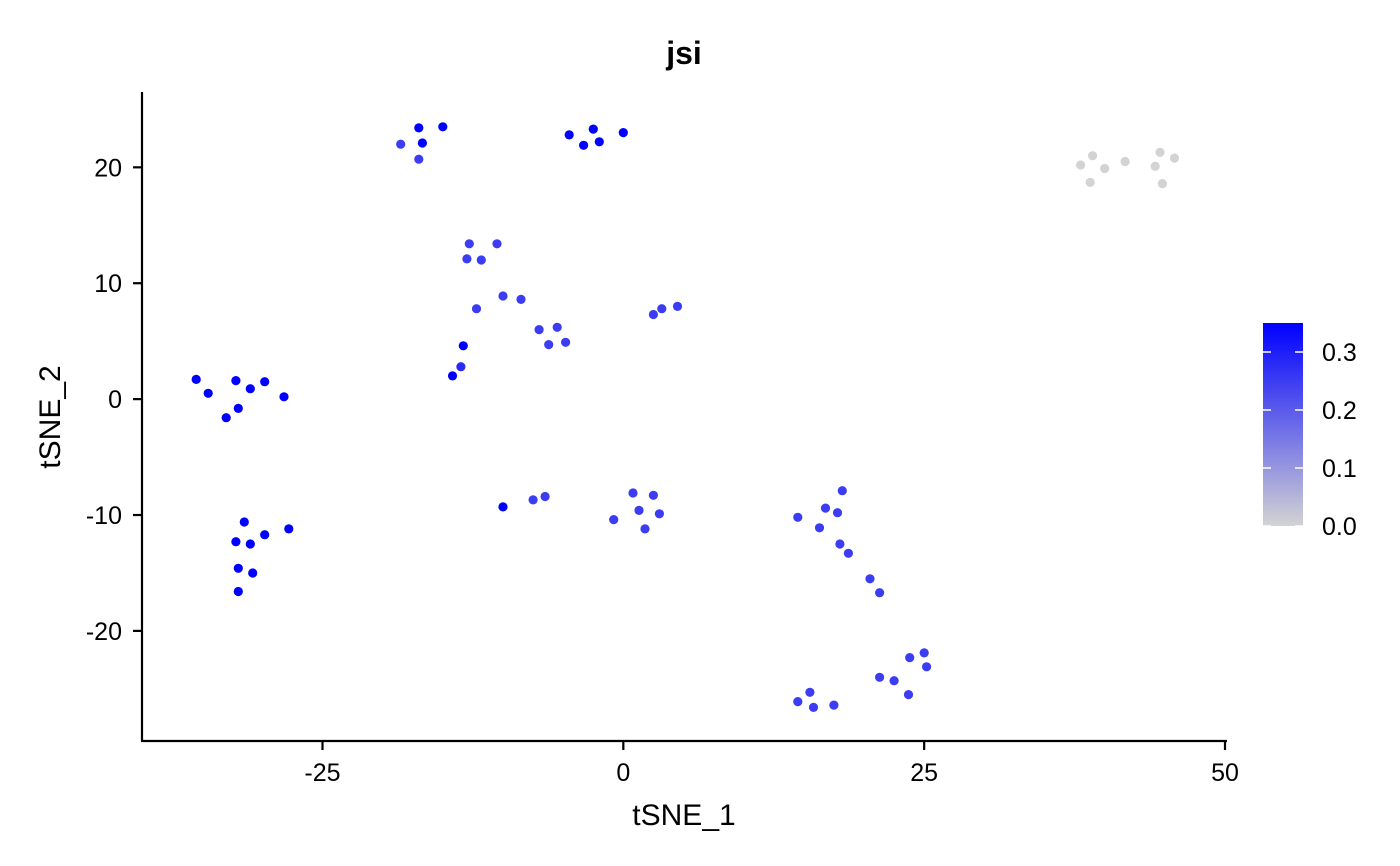 This screenshot has height=866, width=1400. What do you see at coordinates (1339, 411) in the screenshot?
I see `colorbar-tick-label: 0.2` at bounding box center [1339, 411].